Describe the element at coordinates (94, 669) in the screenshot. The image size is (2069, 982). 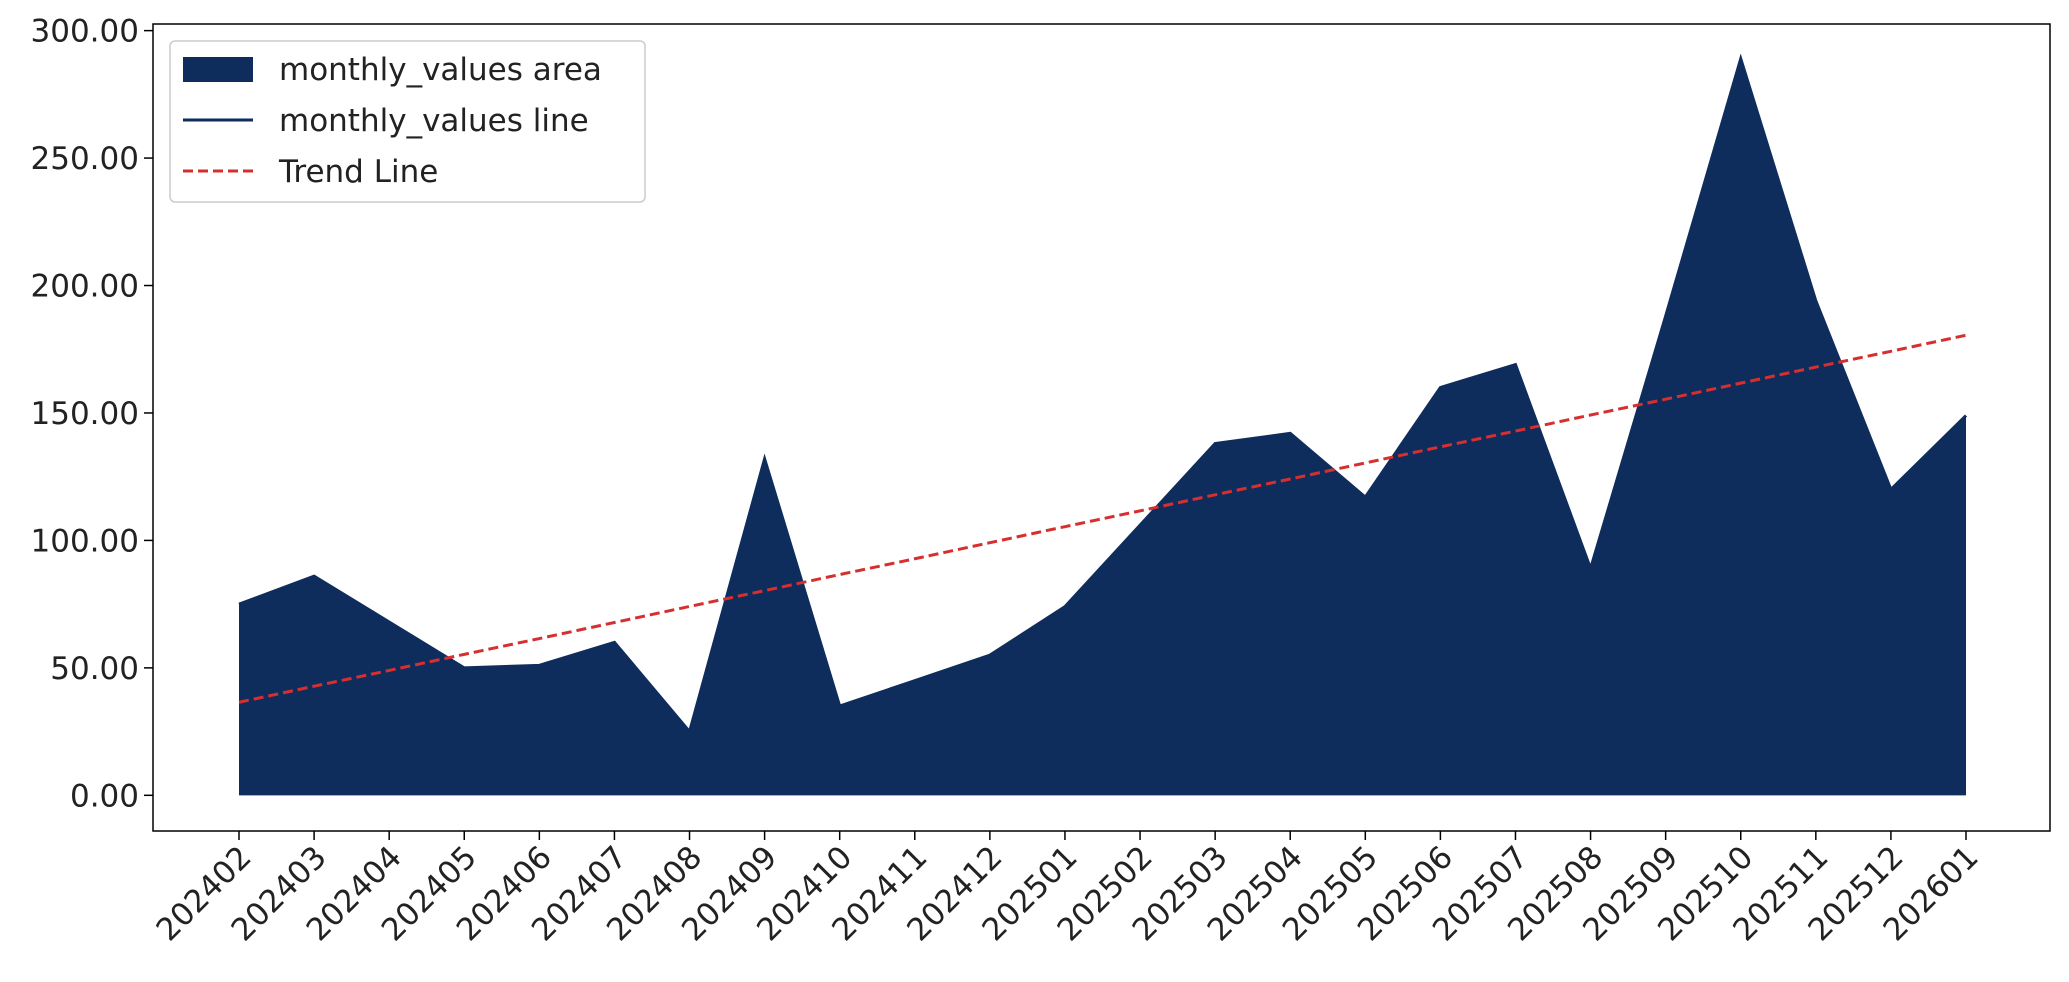
I see `y-tick-label: 50.00` at that location.